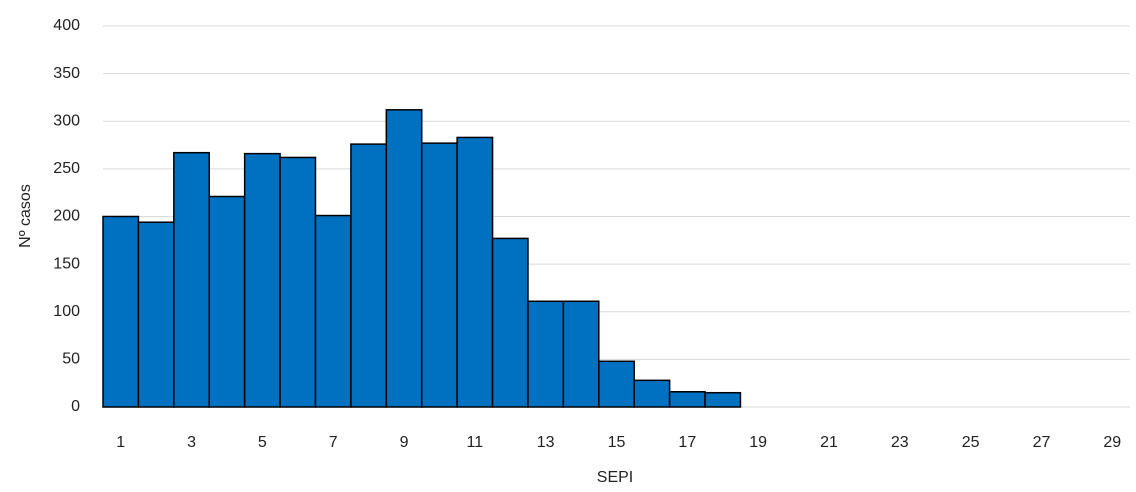 The image size is (1136, 492). Describe the element at coordinates (687, 442) in the screenshot. I see `x-tick-label: 17` at that location.